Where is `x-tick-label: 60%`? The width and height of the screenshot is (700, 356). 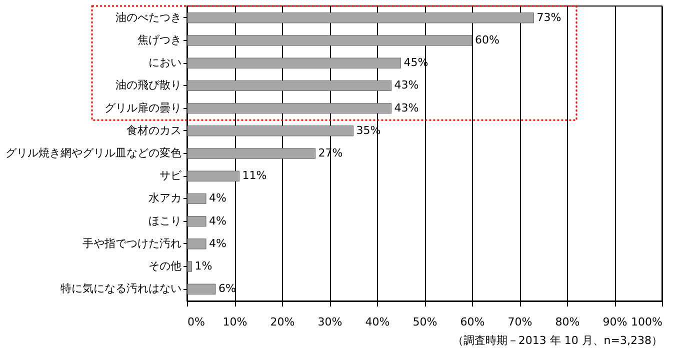
x-tick-label: 60% is located at coordinates (472, 322).